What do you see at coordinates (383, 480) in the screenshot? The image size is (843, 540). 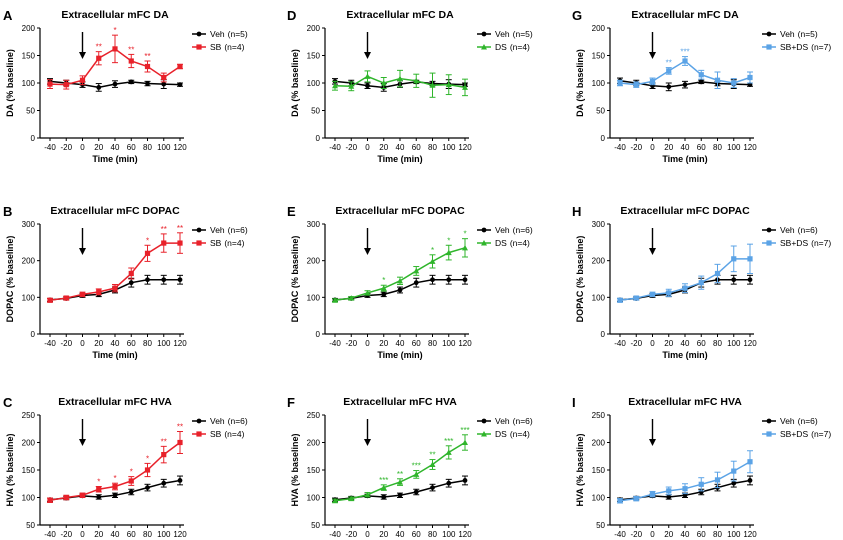 I see `significance-marker: ***` at bounding box center [383, 480].